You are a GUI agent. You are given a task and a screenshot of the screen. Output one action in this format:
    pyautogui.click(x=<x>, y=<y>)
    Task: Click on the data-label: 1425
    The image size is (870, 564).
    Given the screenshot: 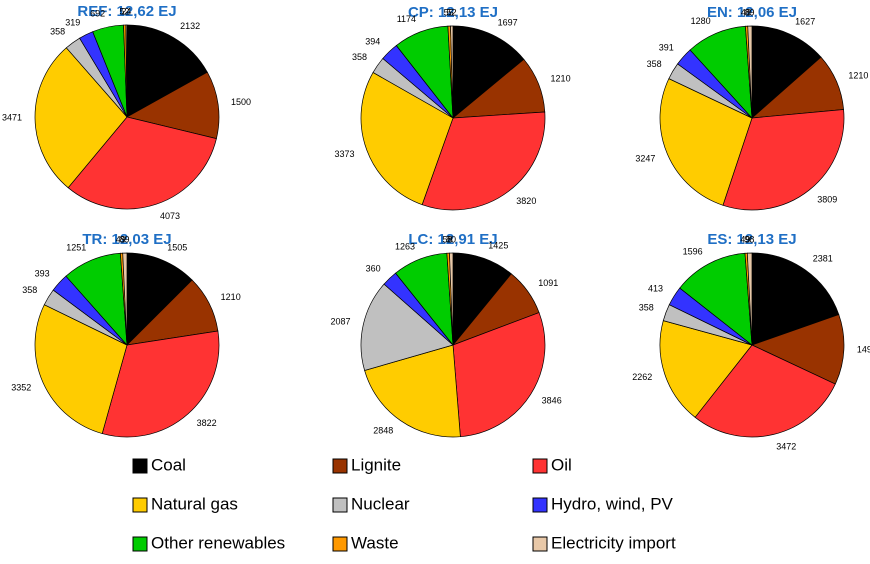 What is the action you would take?
    pyautogui.click(x=498, y=245)
    